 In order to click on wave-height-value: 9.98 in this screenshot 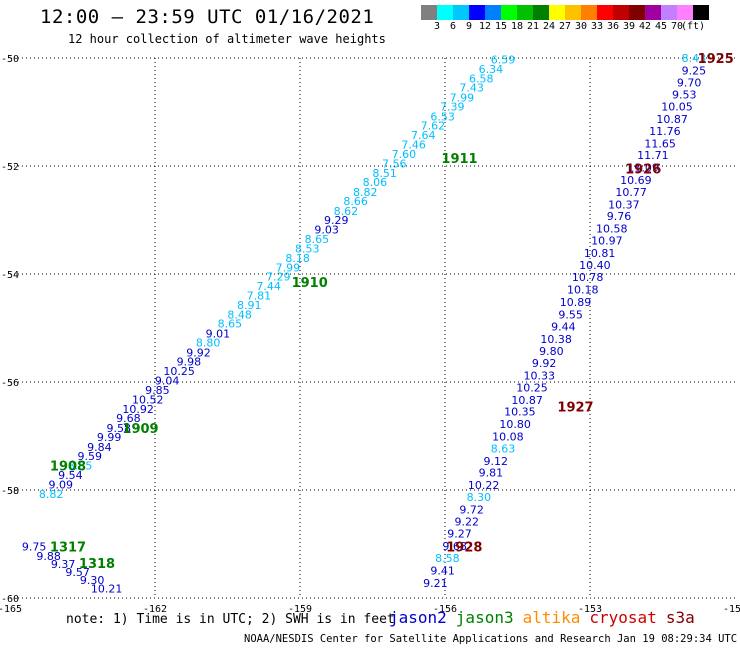, I will do `click(189, 361)`.